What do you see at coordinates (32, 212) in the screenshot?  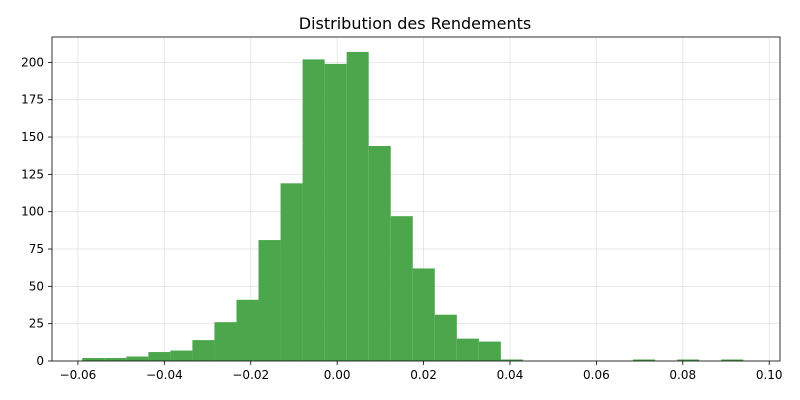 I see `y-tick-label: 100` at bounding box center [32, 212].